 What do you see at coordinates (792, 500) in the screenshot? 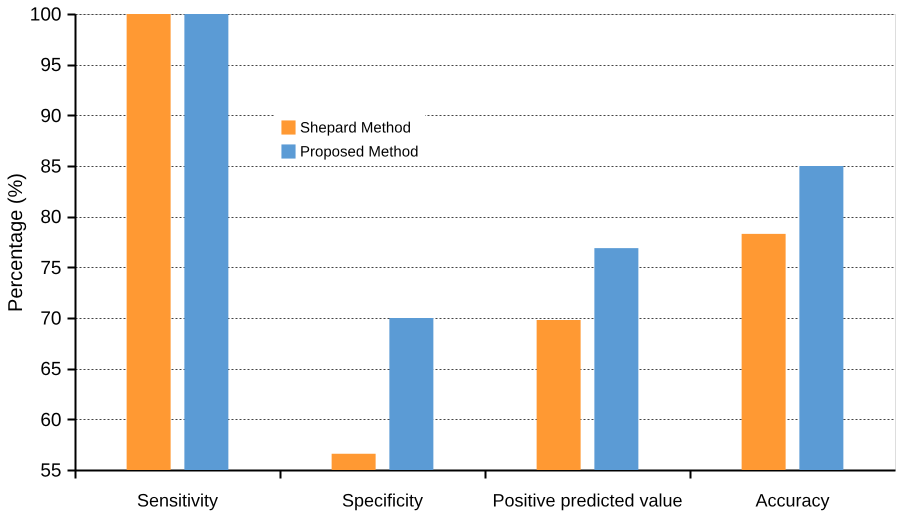
I see `x-tick-label: Accuracy` at bounding box center [792, 500].